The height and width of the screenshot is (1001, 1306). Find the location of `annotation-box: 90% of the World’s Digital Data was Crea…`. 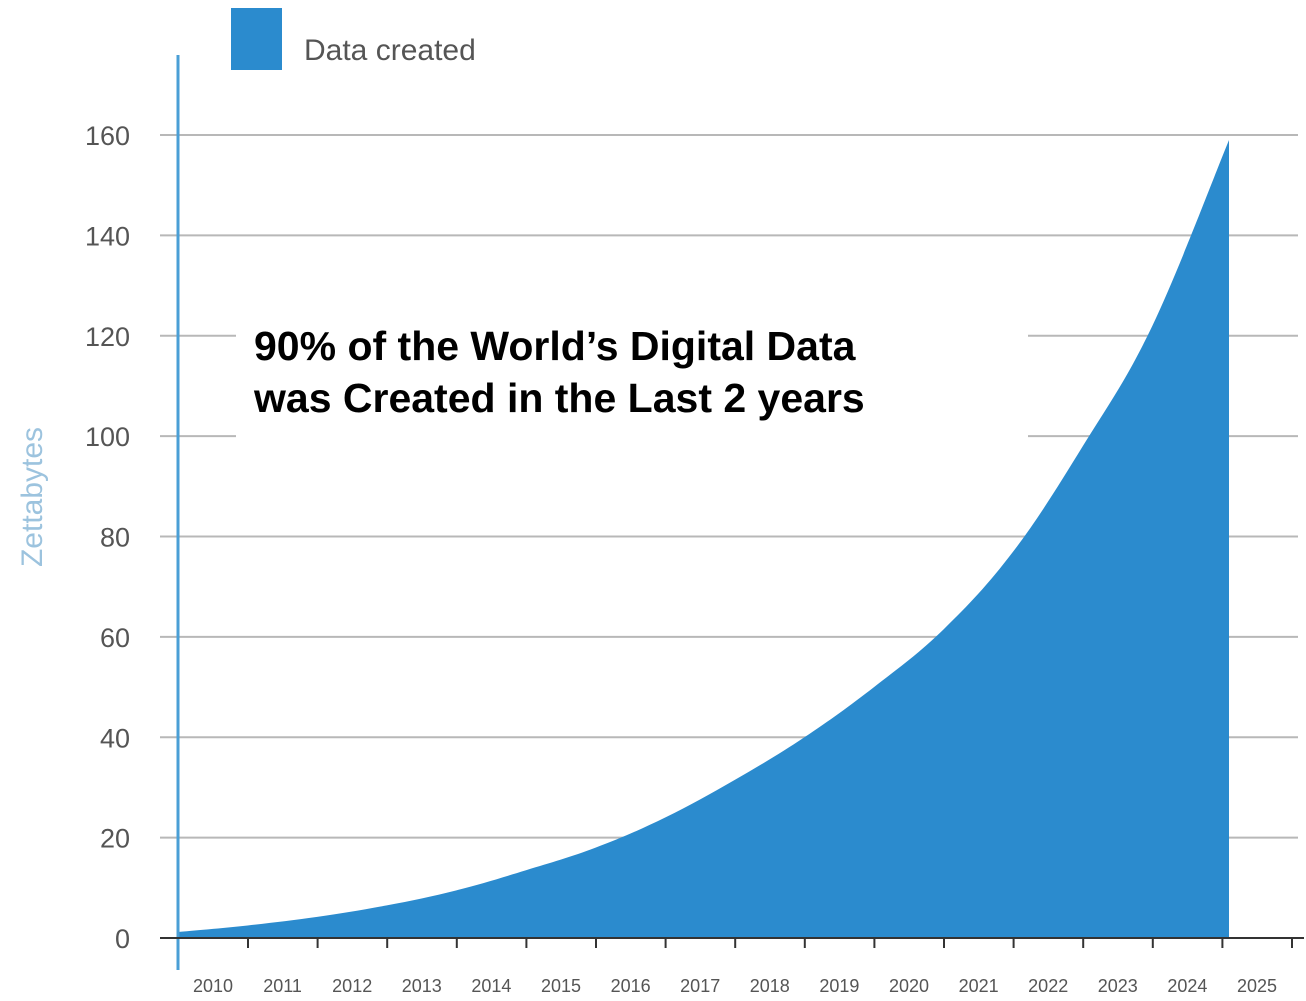

annotation-box: 90% of the World’s Digital Data was Crea… is located at coordinates (632, 380).